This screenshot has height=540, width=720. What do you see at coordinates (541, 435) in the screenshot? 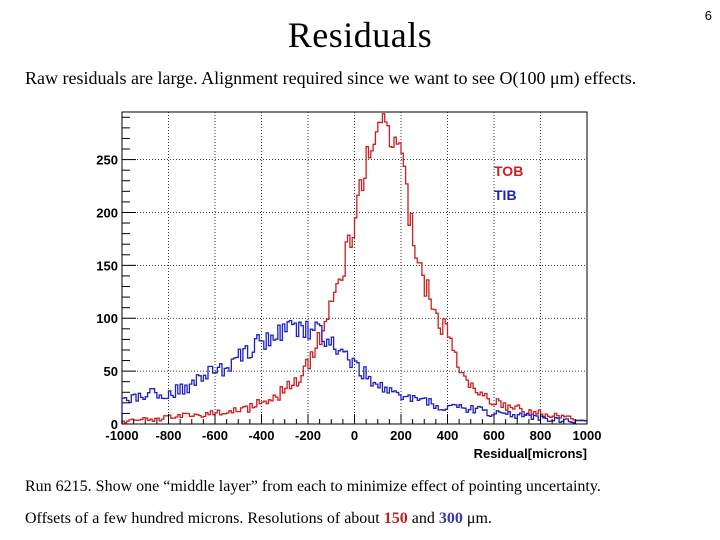
I see `x-tick-label: 800` at bounding box center [541, 435].